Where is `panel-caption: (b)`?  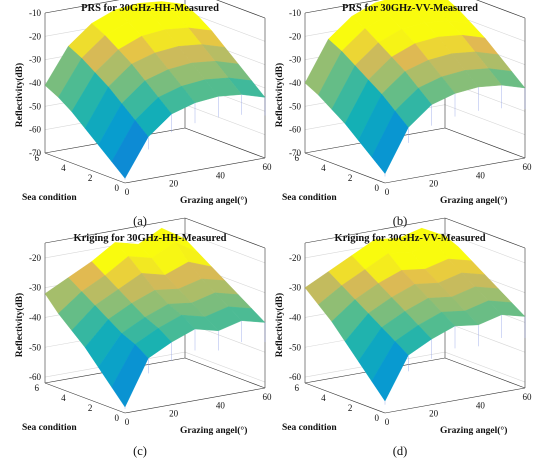
panel-caption: (b) is located at coordinates (400, 221).